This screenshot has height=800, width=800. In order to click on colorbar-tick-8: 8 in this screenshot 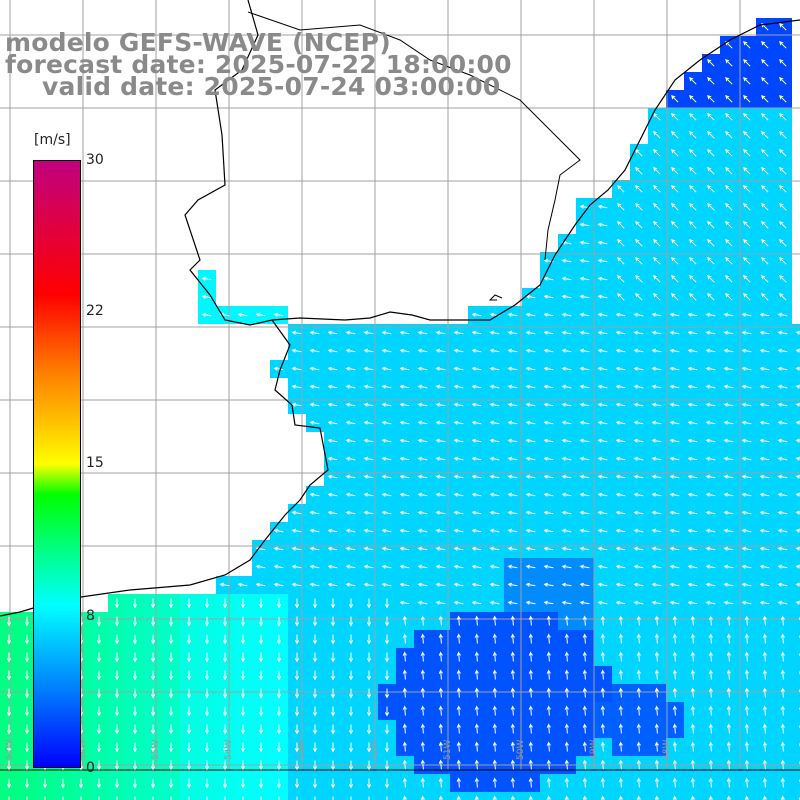, I will do `click(90, 616)`.